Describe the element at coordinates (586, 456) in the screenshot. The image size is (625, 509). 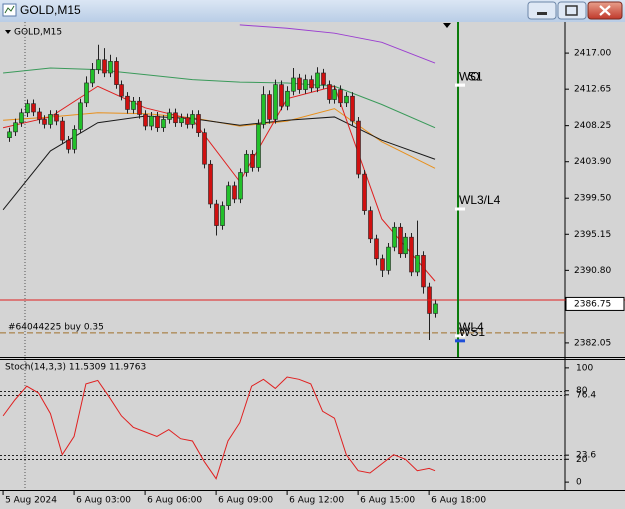
I see `y-tick-label: 23.6` at that location.